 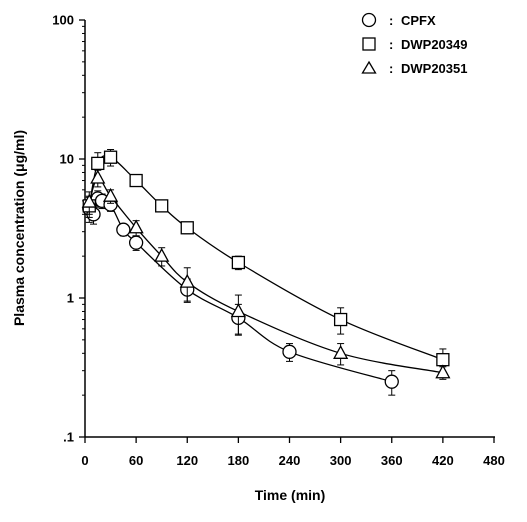 What do you see at coordinates (434, 44) in the screenshot?
I see `legend-label-dwp20349: DWP20349` at bounding box center [434, 44].